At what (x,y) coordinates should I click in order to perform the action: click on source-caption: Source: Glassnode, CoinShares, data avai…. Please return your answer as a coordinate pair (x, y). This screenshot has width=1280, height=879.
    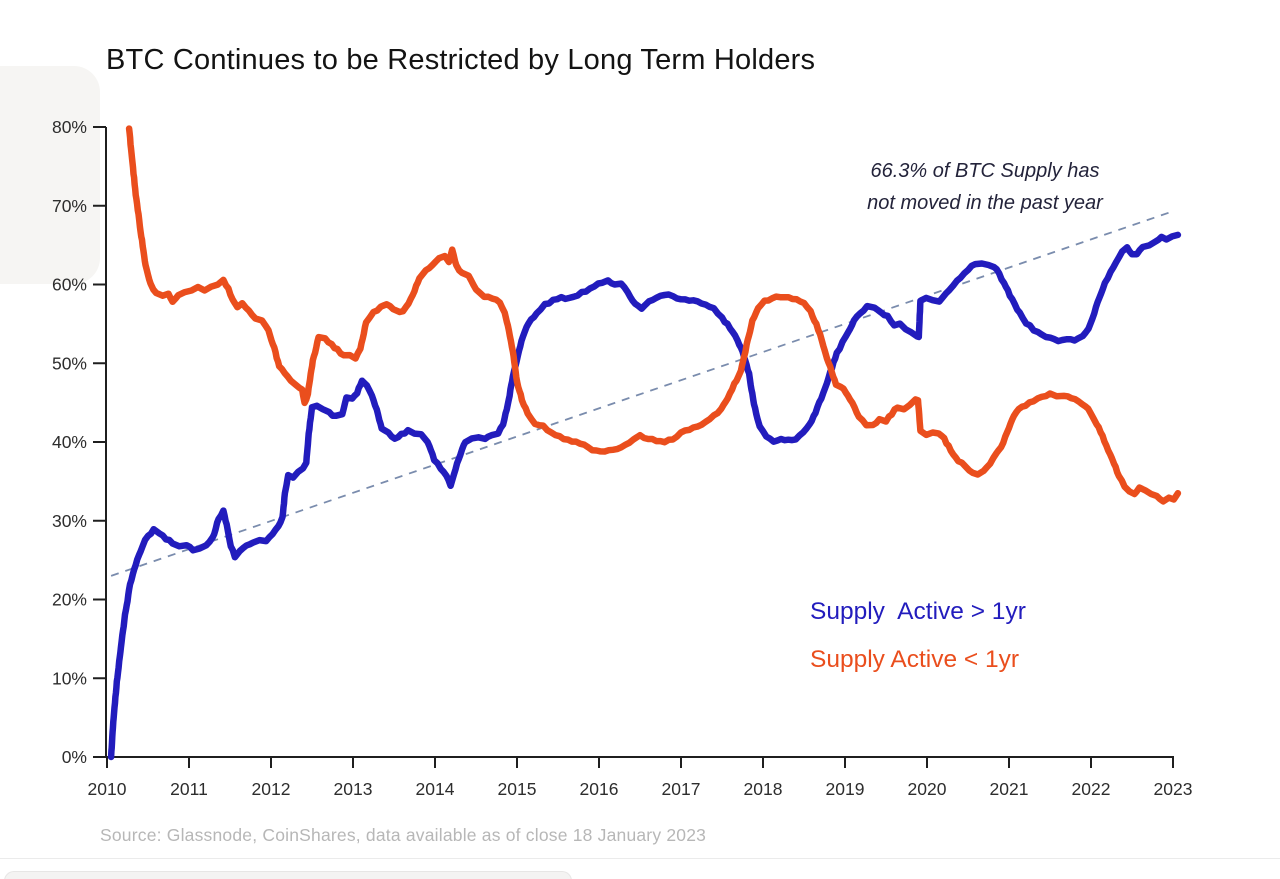
    Looking at the image, I should click on (403, 835).